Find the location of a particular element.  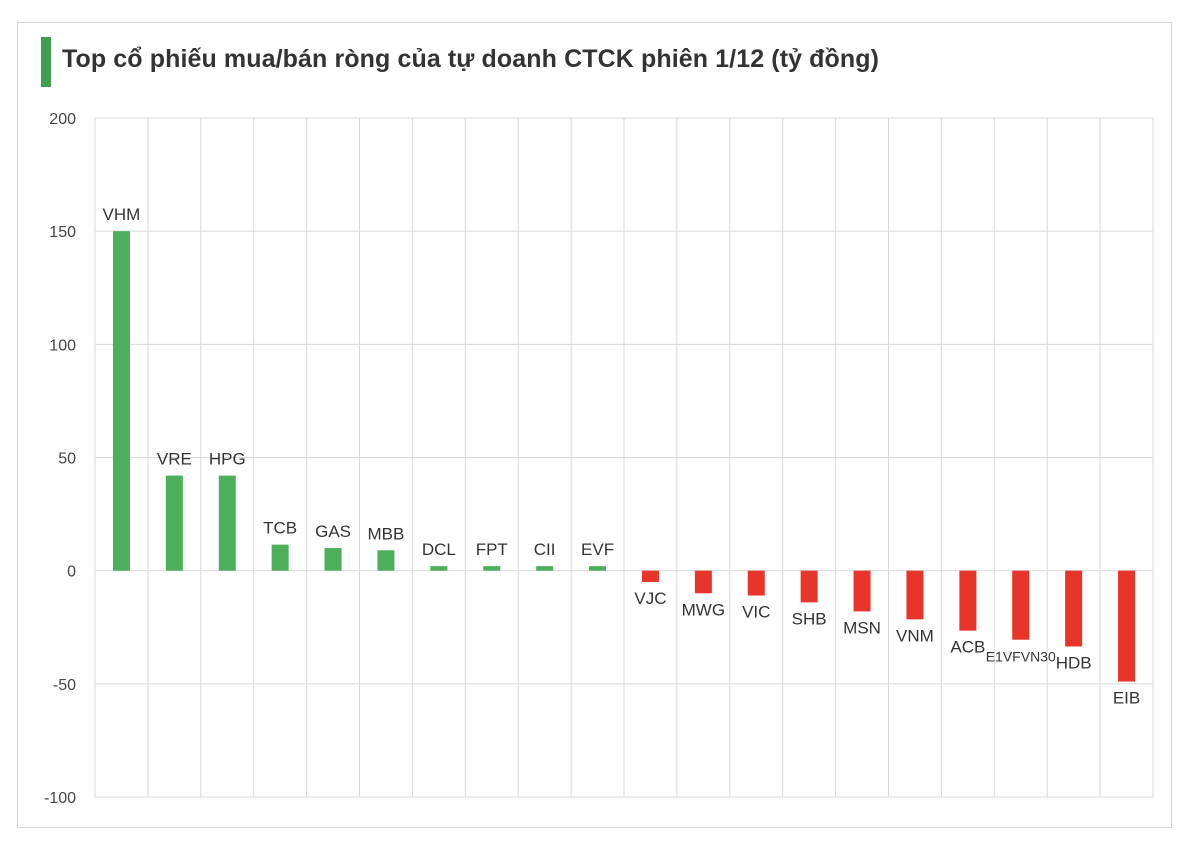

bar-label-dcl: DCL is located at coordinates (439, 549).